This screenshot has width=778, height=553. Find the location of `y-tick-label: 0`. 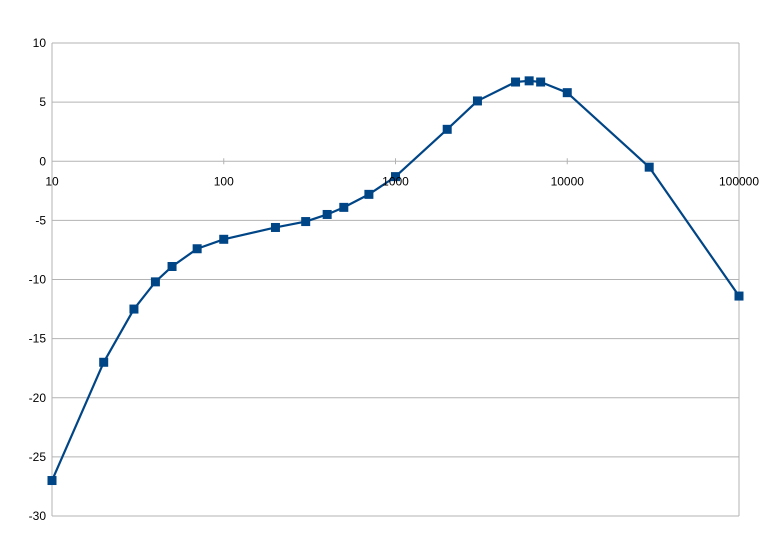

y-tick-label: 0 is located at coordinates (42, 161).